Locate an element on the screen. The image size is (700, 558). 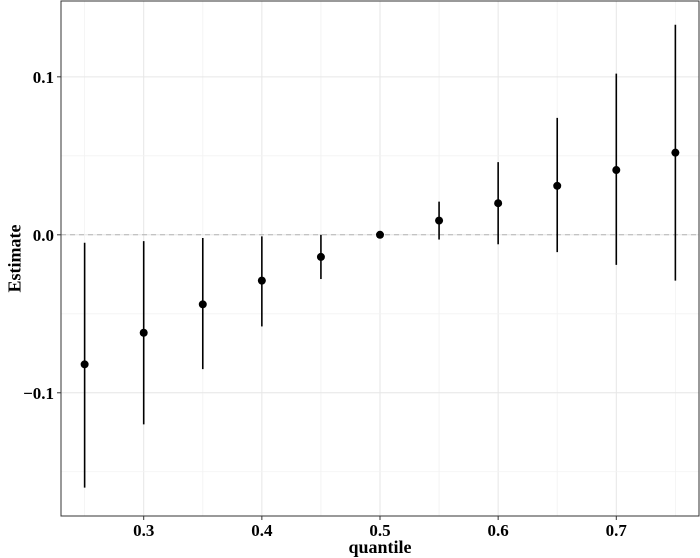
x-tick-label: 0.6 is located at coordinates (498, 530).